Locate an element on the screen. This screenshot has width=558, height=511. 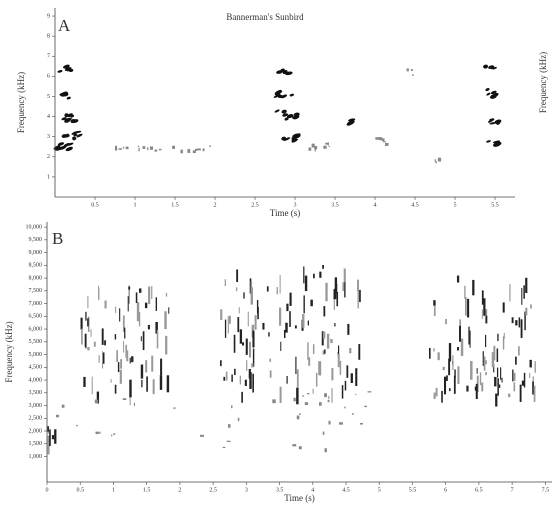
x-tick-label: 6.5 is located at coordinates (479, 490).